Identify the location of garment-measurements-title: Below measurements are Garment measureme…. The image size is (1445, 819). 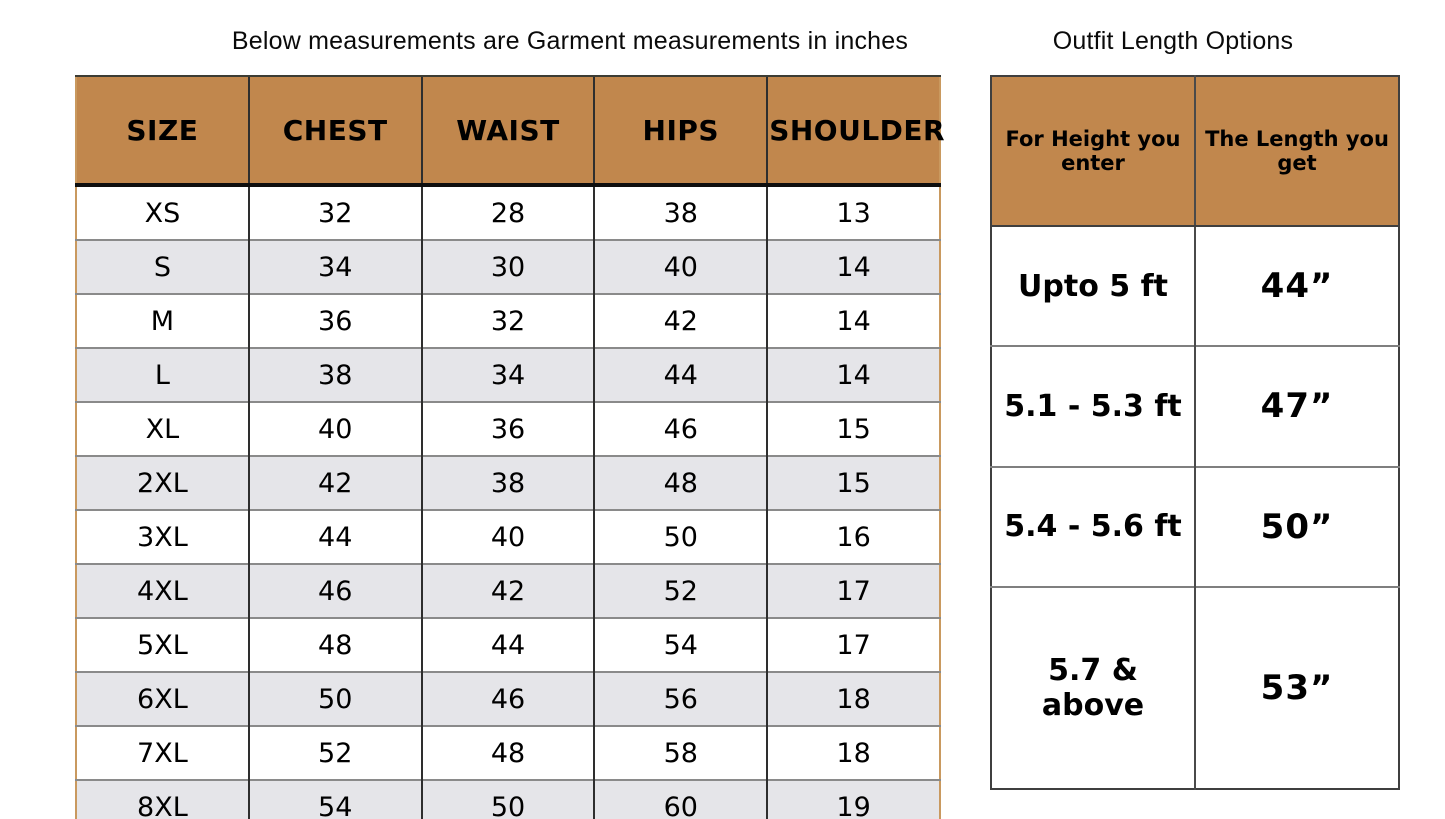
(570, 41).